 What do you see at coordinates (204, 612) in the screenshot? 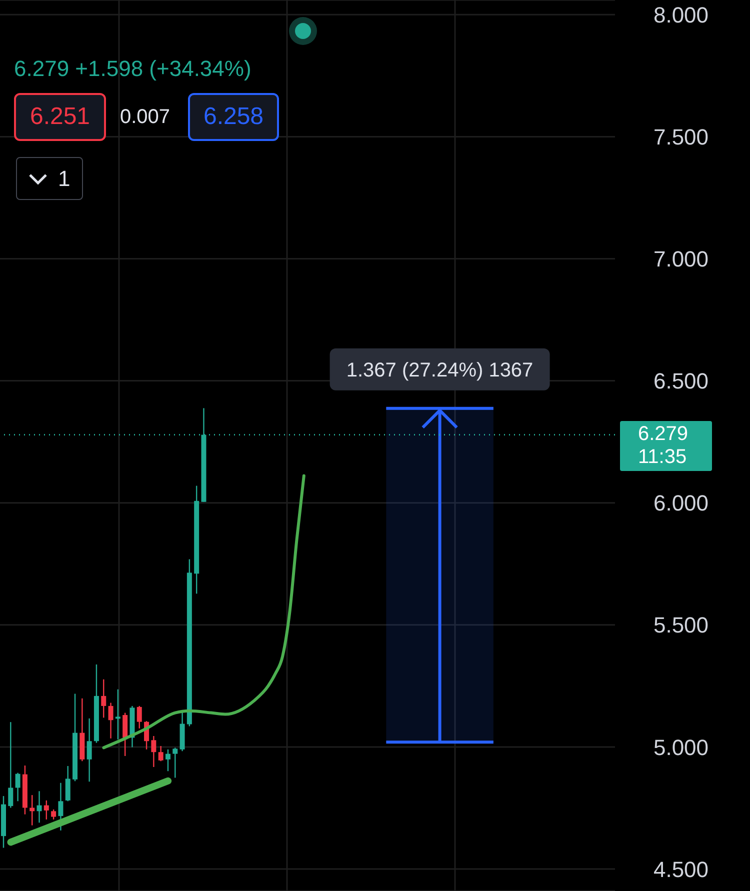
I see `line-series` at bounding box center [204, 612].